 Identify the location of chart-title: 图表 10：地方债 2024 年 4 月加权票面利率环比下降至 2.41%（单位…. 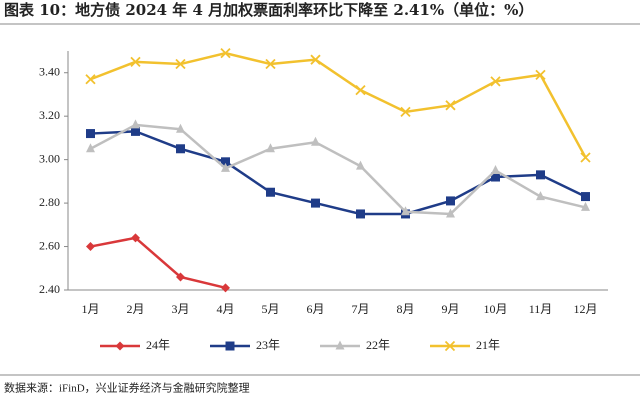
(268, 10).